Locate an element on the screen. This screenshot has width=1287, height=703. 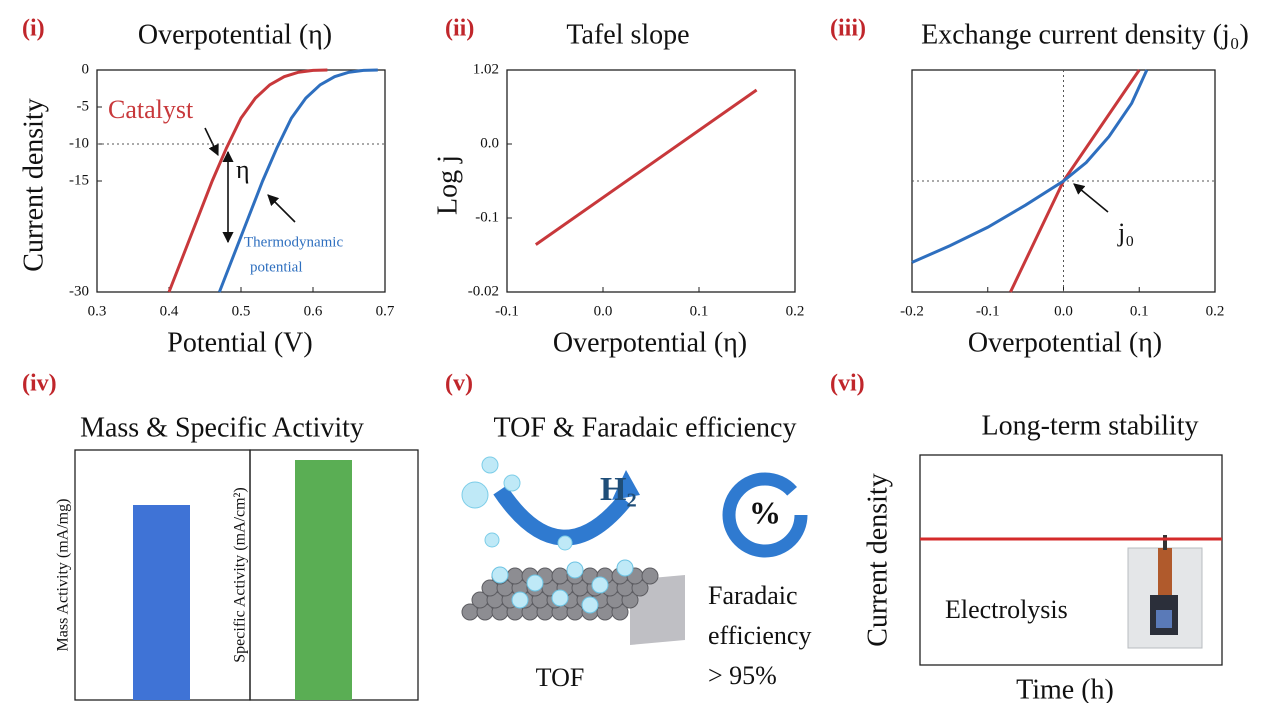
panel-label: (iv) is located at coordinates (39, 384).